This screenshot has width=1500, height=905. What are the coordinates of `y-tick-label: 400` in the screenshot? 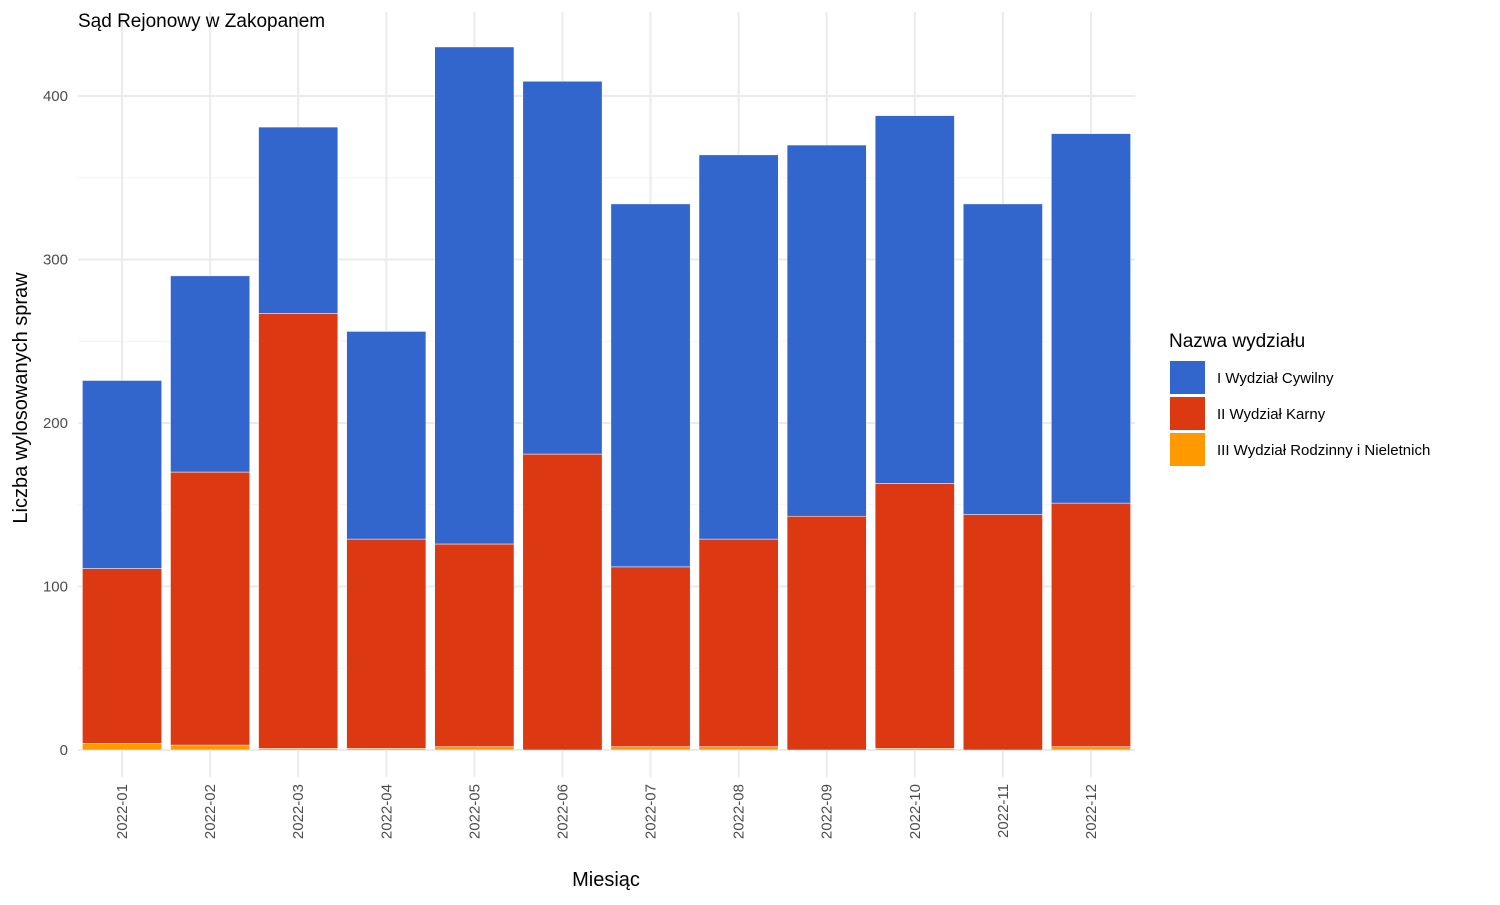 It's located at (55, 96).